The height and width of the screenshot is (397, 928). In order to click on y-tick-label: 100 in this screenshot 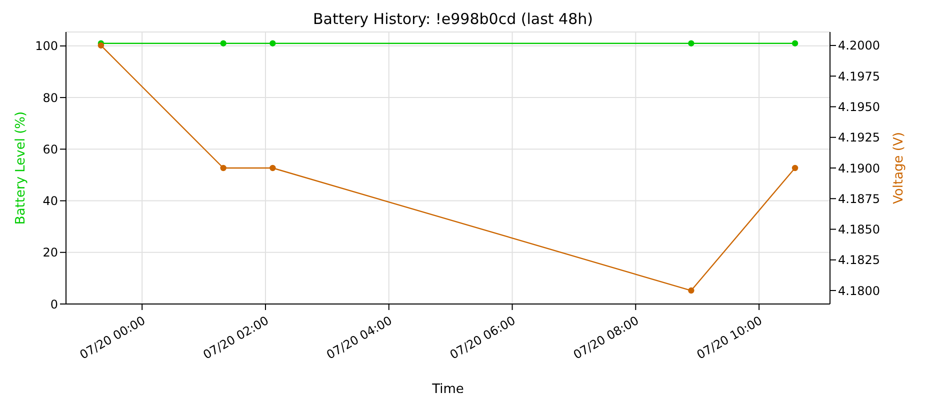, I will do `click(46, 46)`.